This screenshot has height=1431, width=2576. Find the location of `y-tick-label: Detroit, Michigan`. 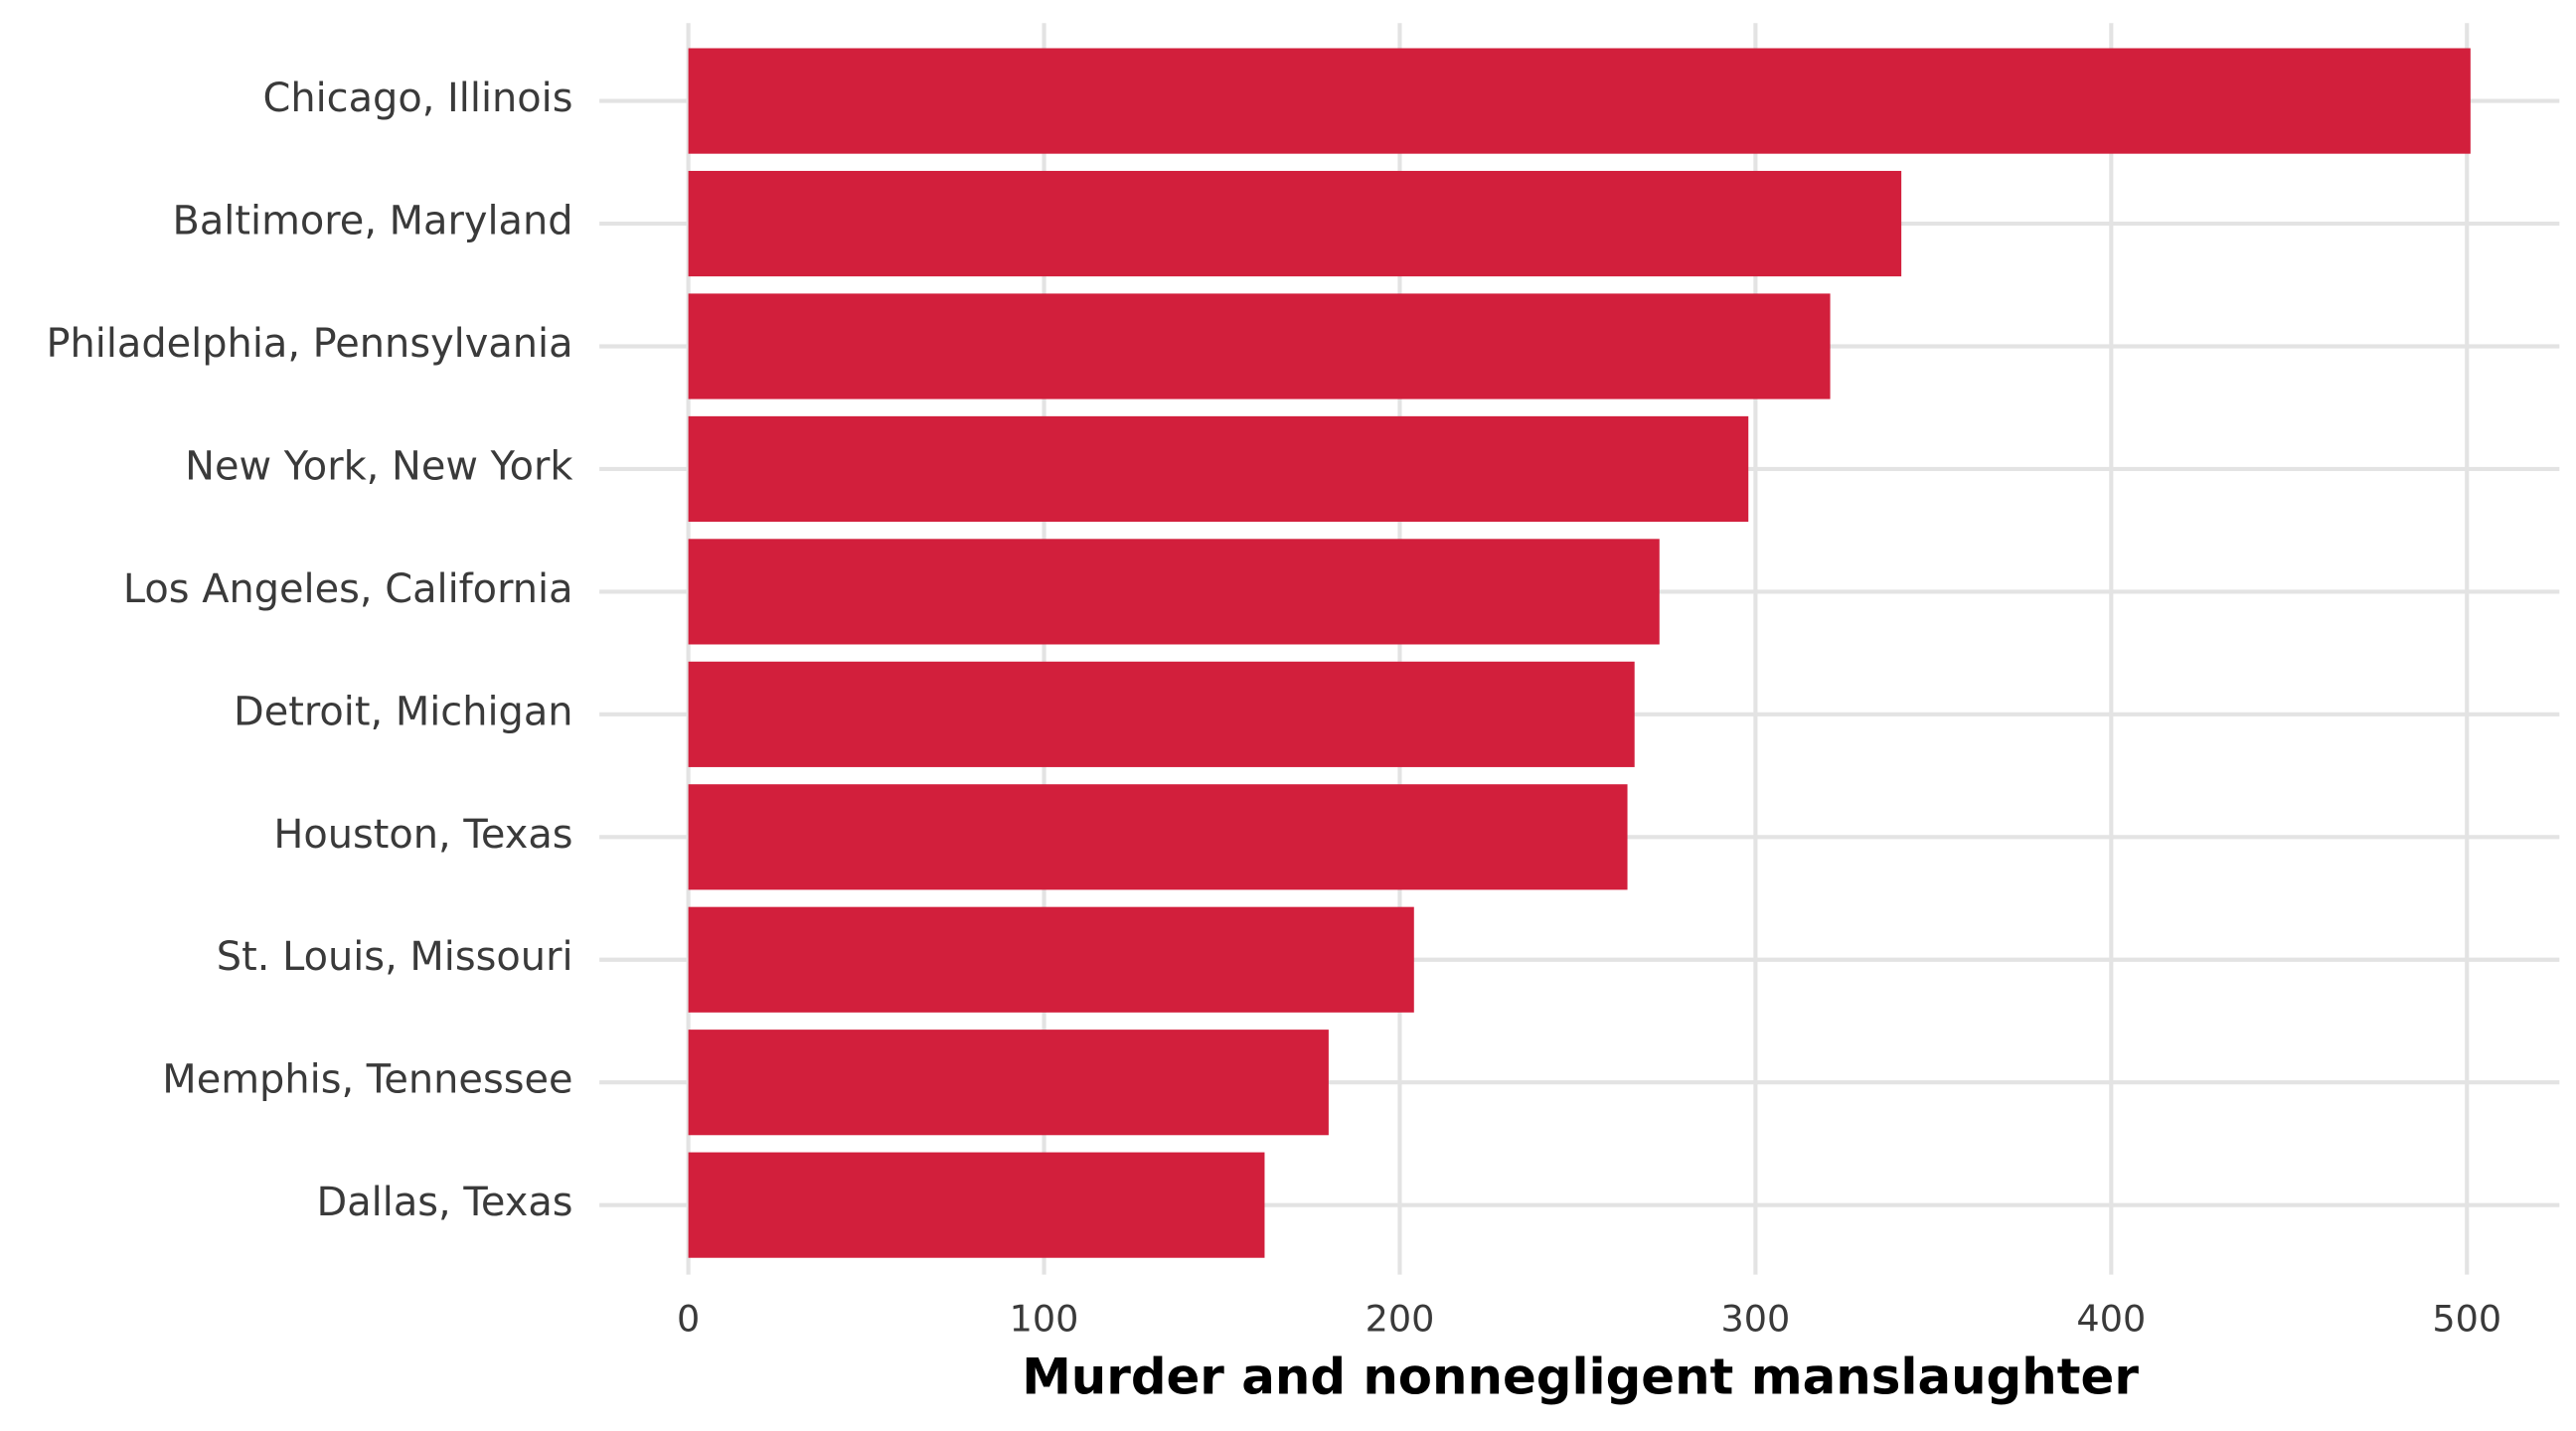

y-tick-label: Detroit, Michigan is located at coordinates (403, 711).